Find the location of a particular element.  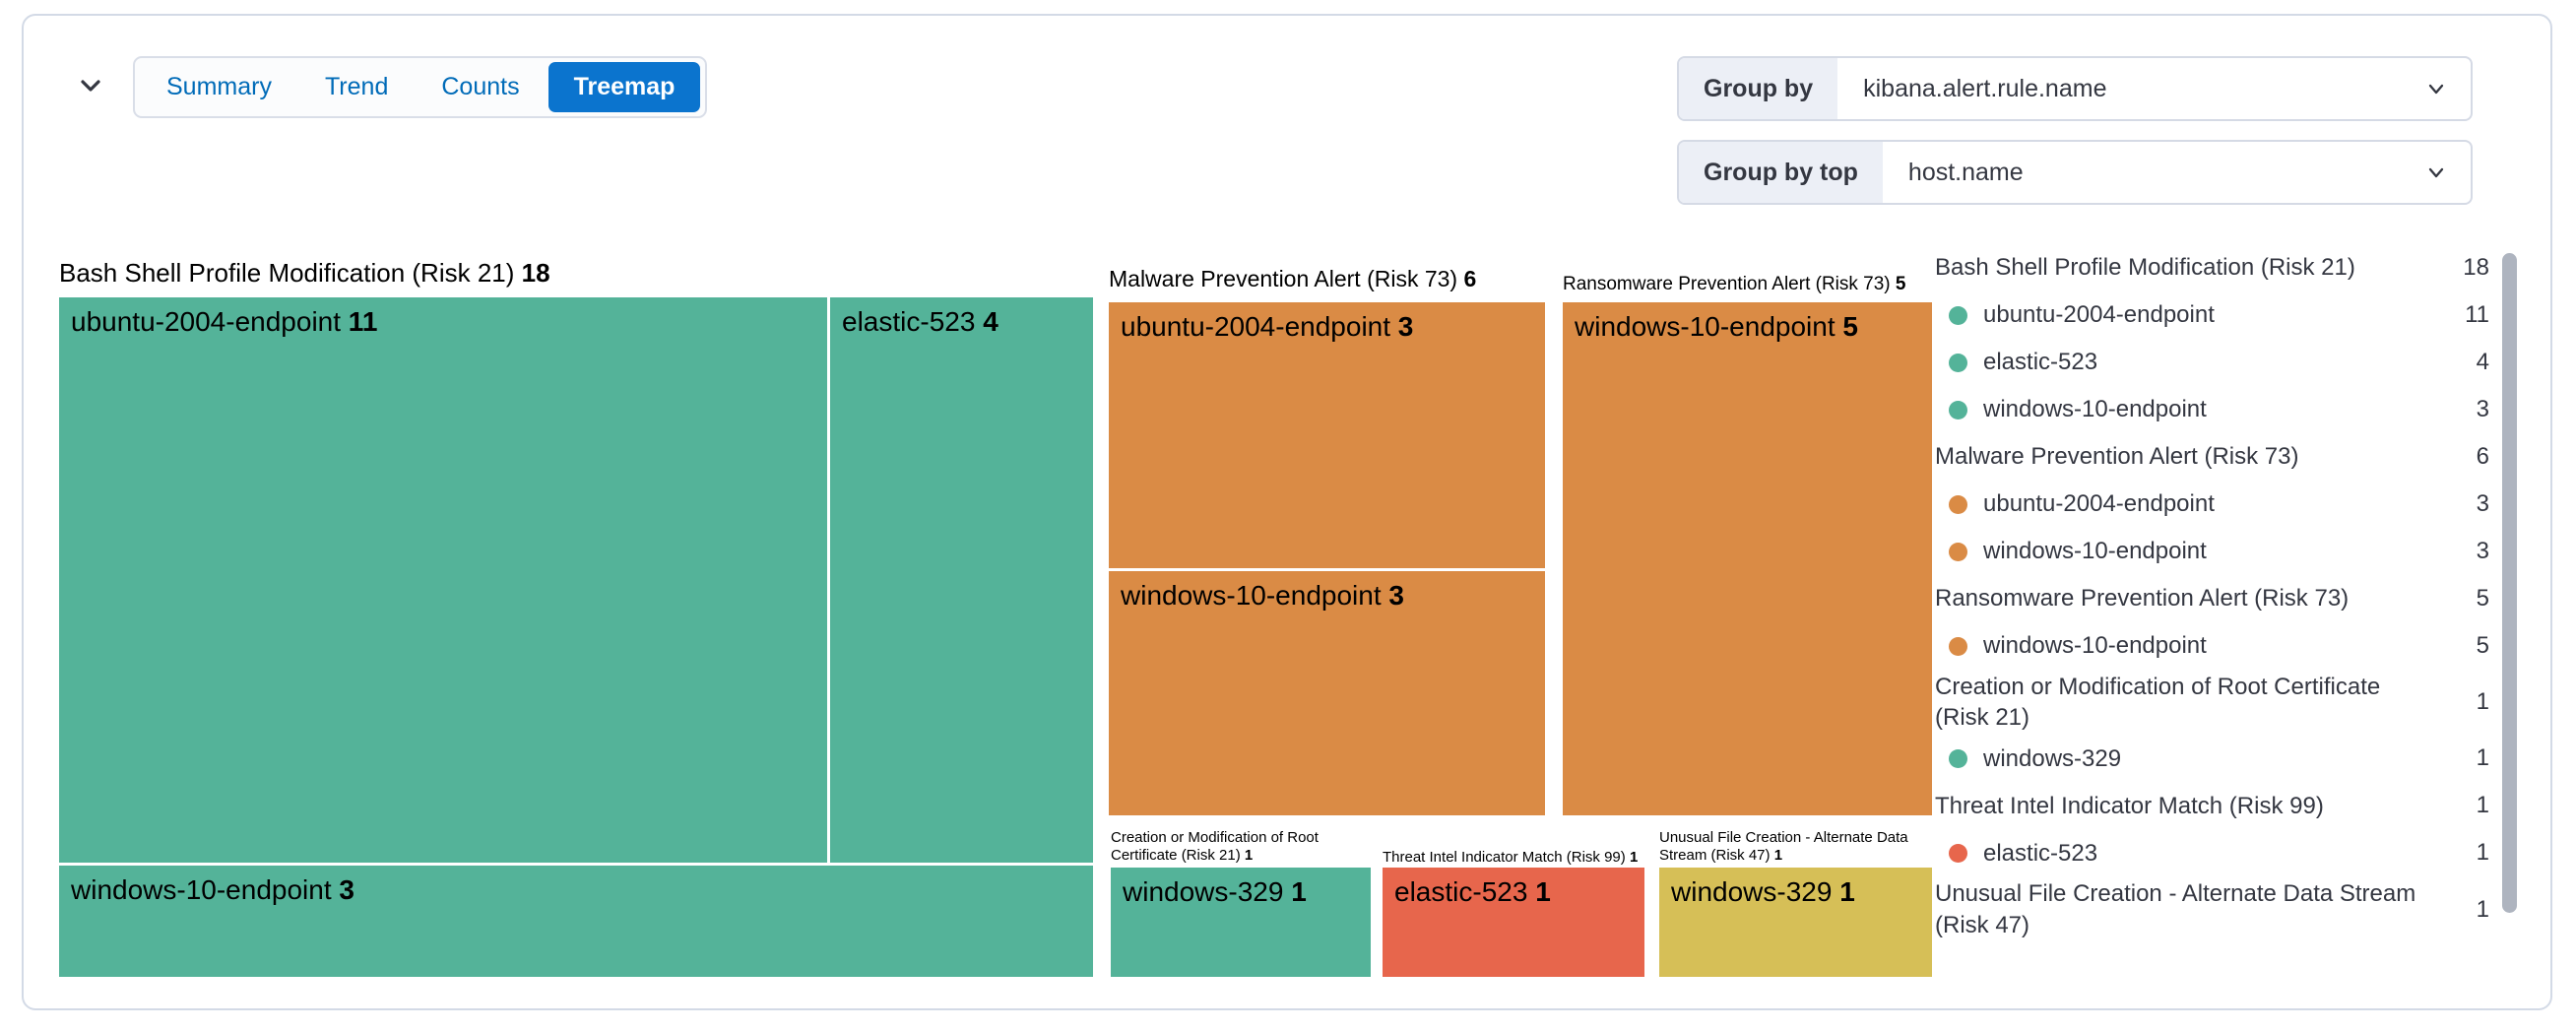

group-by-select: Group by kibana.alert.rule.name is located at coordinates (2075, 88).